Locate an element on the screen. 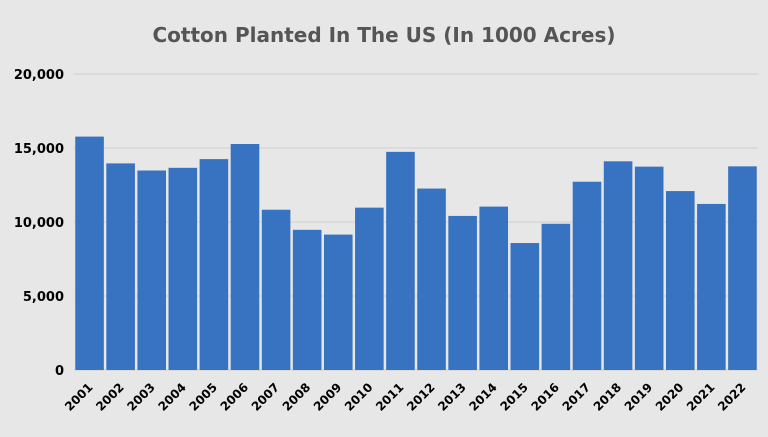 The width and height of the screenshot is (768, 437). x-tick-label: 2018 is located at coordinates (608, 397).